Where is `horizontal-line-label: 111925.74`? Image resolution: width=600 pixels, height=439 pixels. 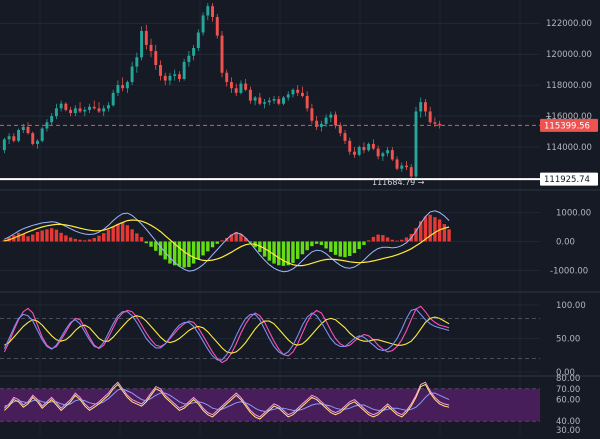 horizontal-line-label: 111925.74 is located at coordinates (567, 180).